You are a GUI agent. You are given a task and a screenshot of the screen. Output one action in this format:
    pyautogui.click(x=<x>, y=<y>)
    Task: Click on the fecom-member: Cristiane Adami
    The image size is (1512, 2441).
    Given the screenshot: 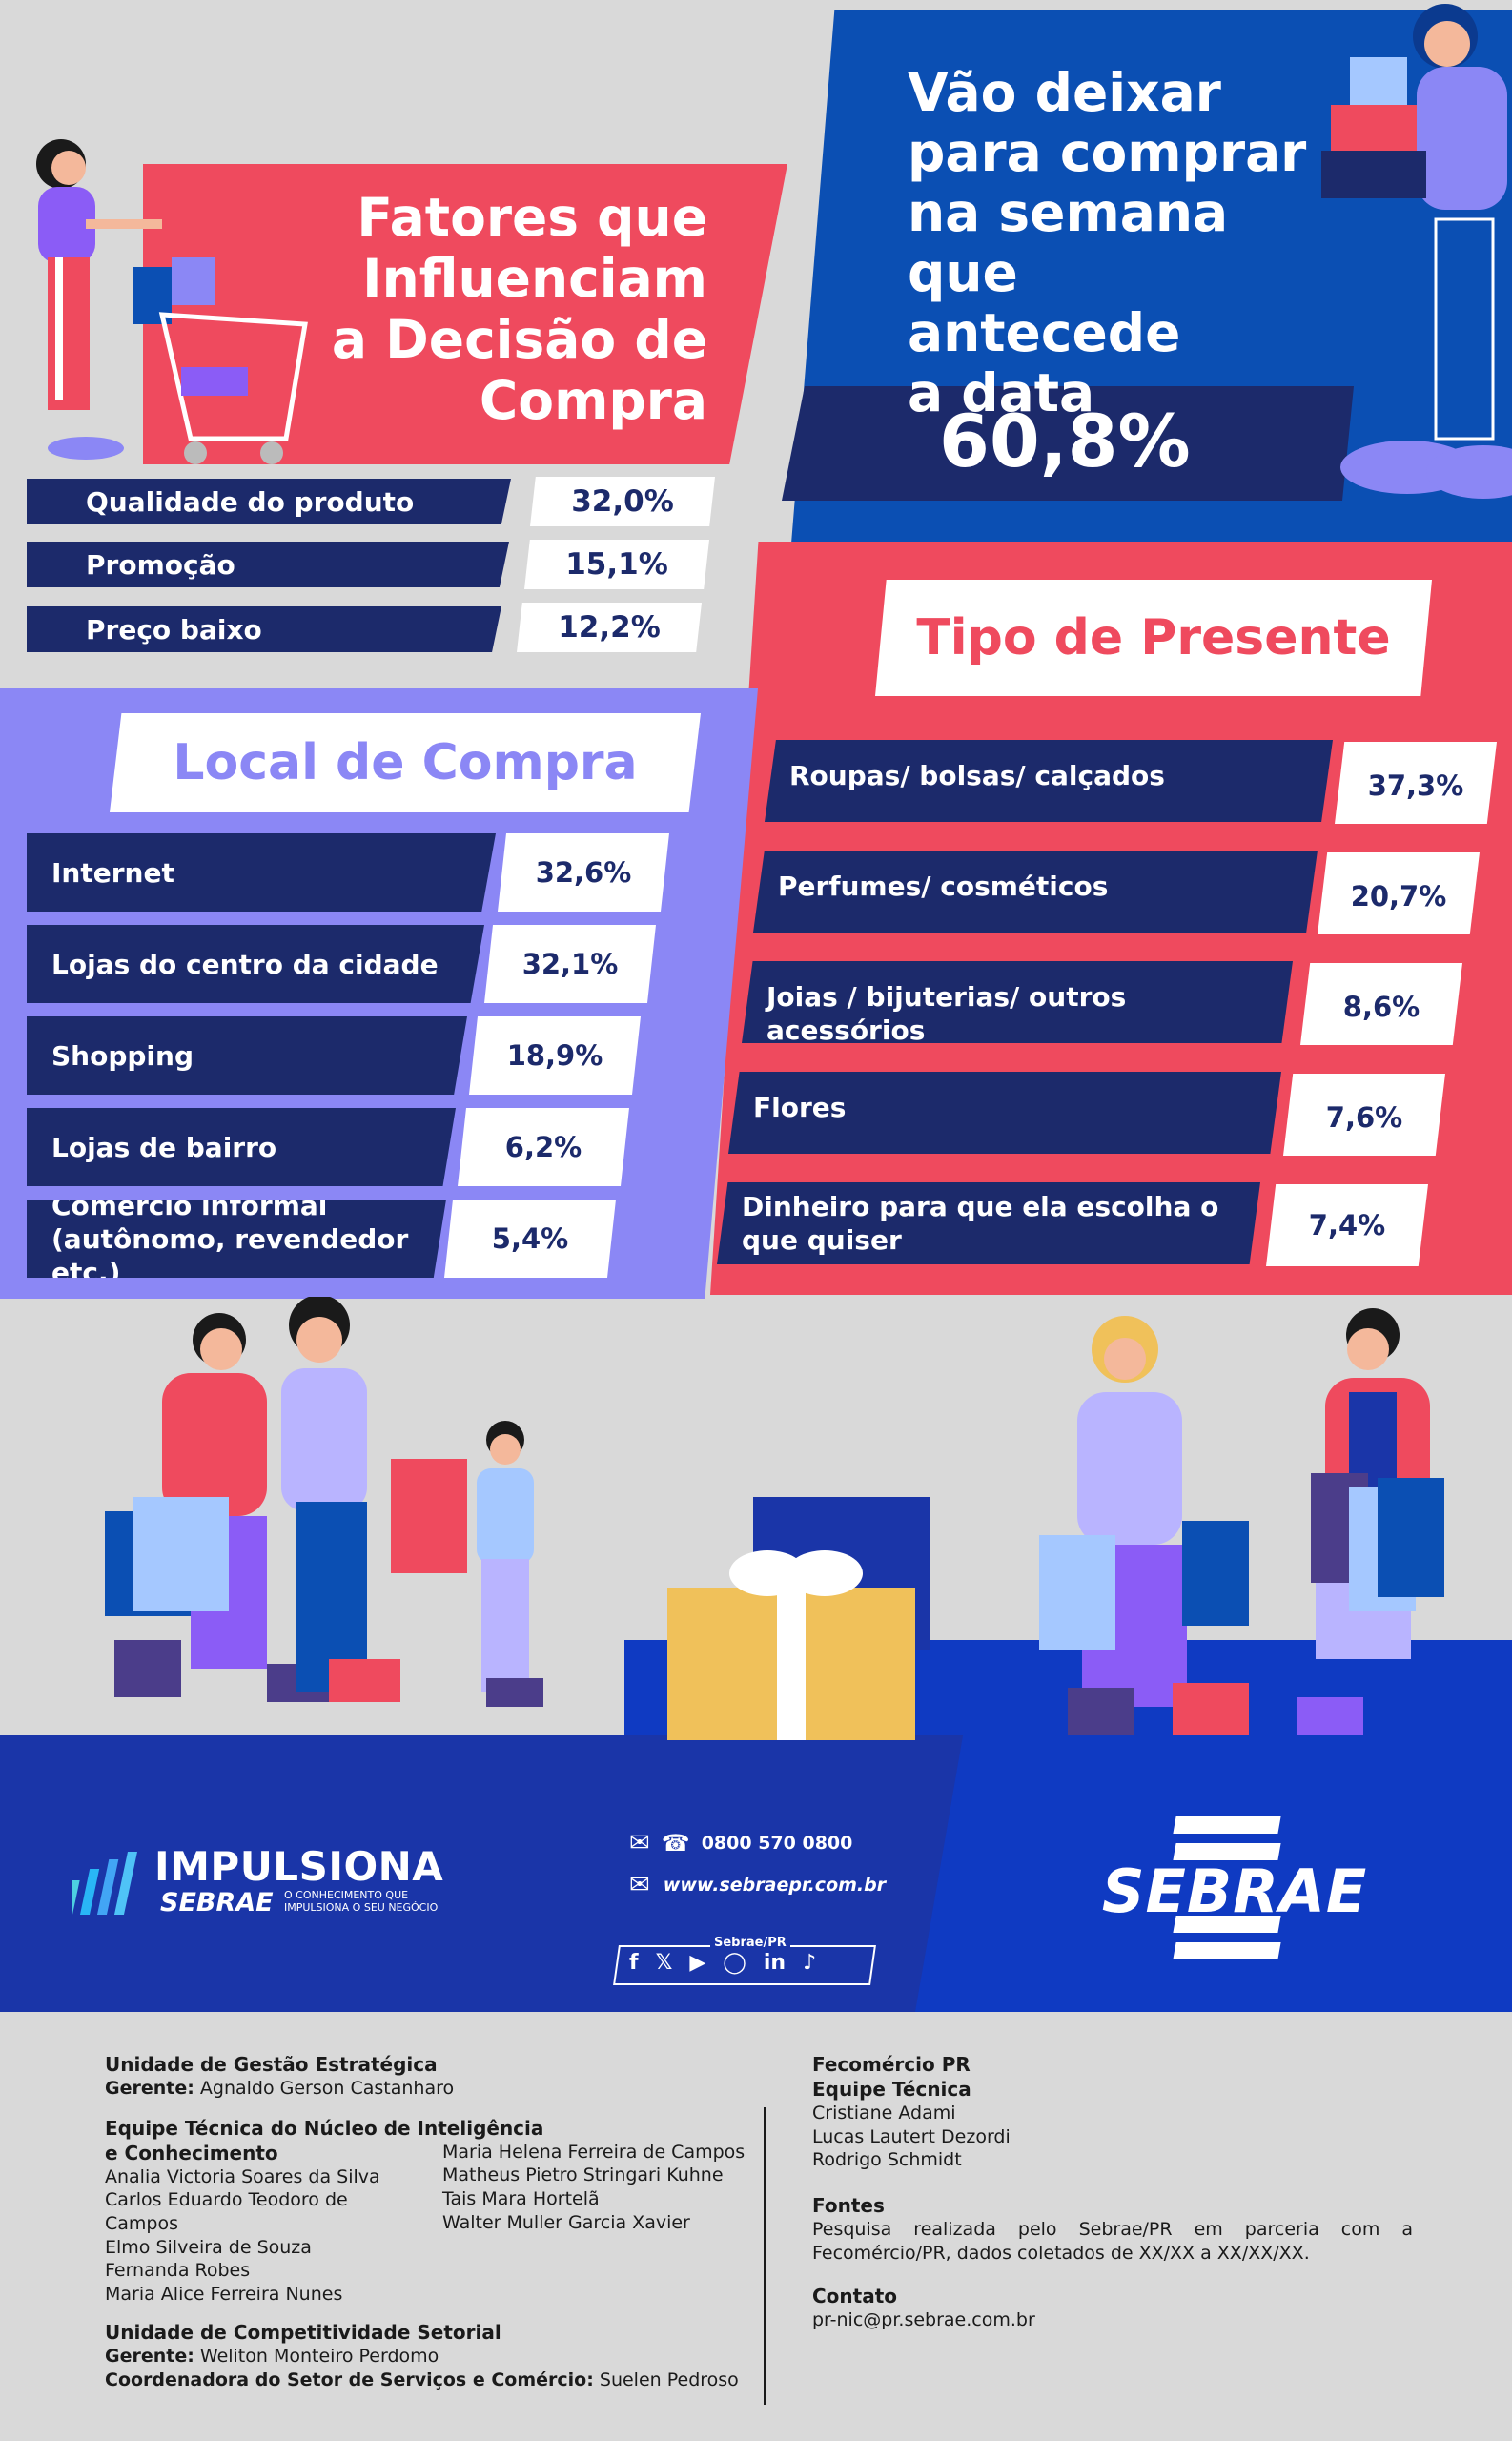 What is the action you would take?
    pyautogui.click(x=884, y=2113)
    